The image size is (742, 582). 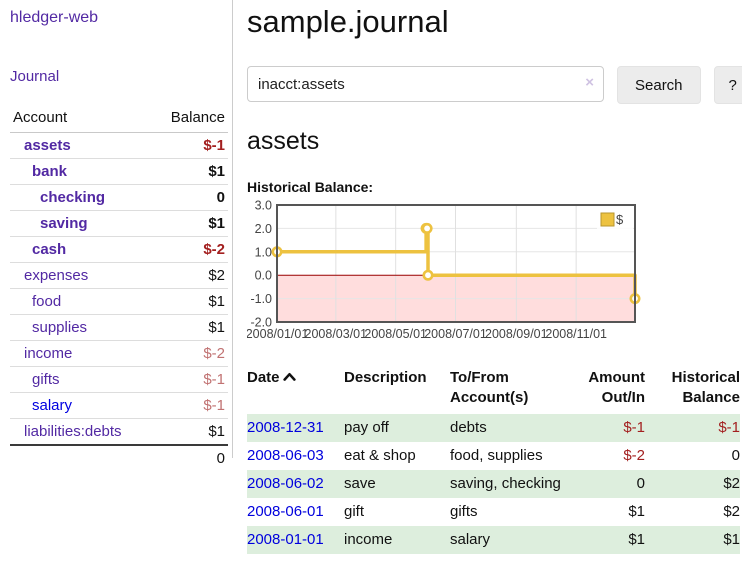 What do you see at coordinates (119, 146) in the screenshot?
I see `account-row: assets $-1` at bounding box center [119, 146].